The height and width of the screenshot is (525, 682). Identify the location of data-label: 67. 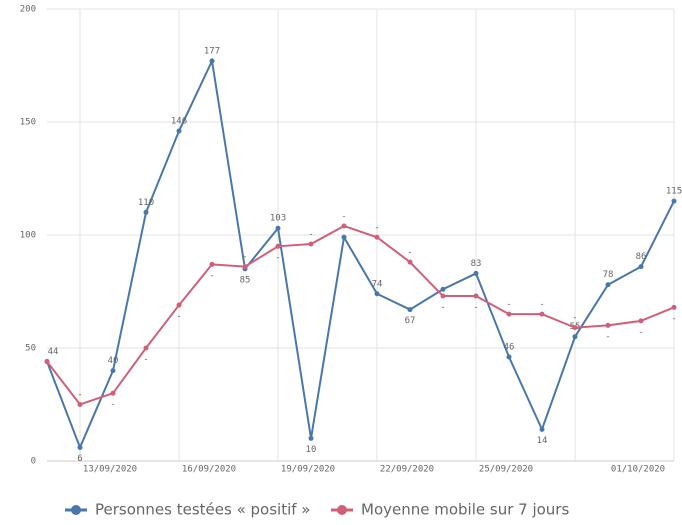
(410, 321).